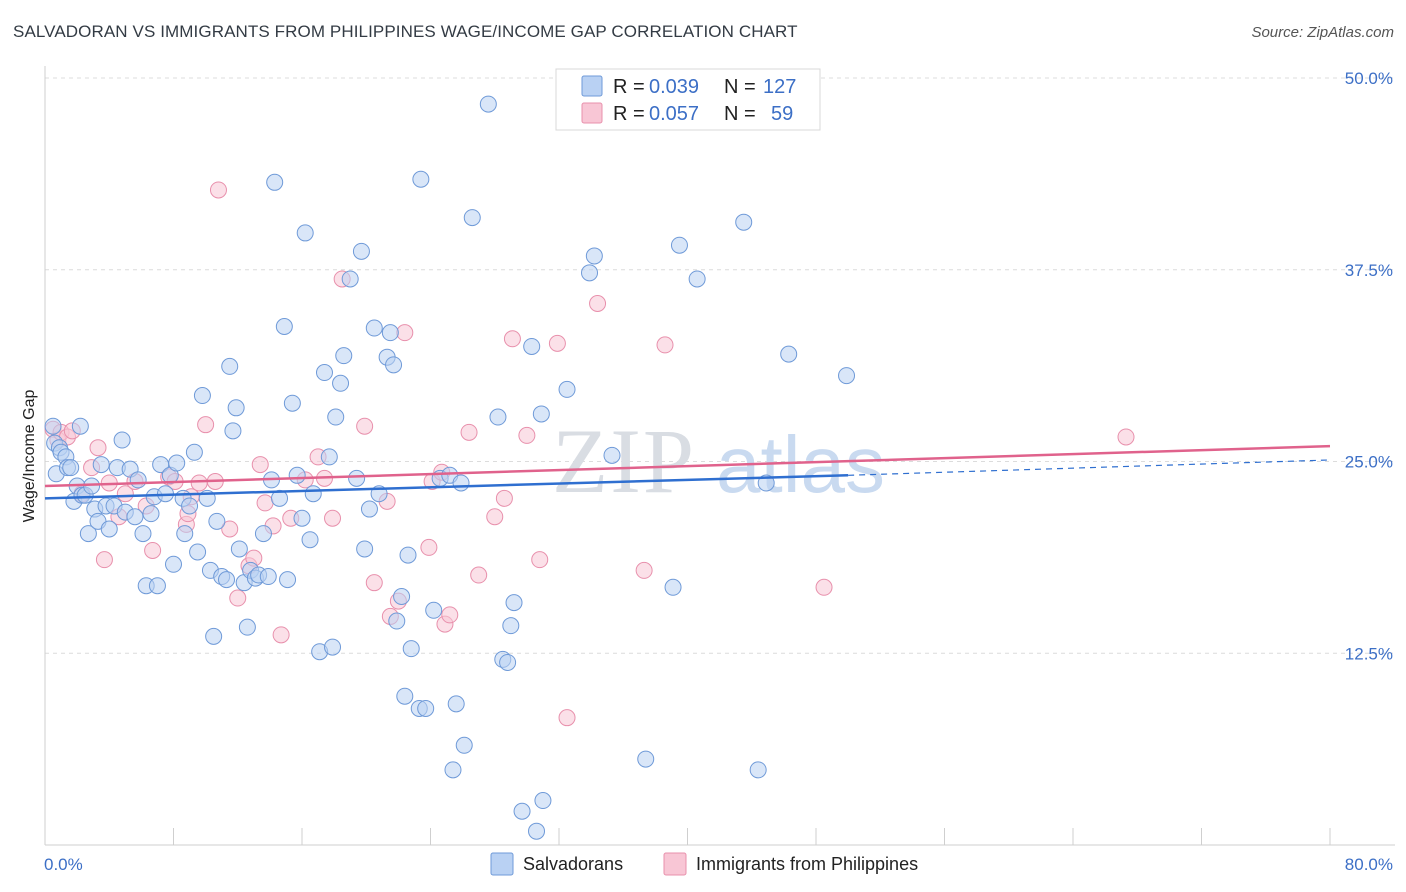 The image size is (1406, 892). I want to click on legend-r-value-1: 0.057, so click(674, 114).